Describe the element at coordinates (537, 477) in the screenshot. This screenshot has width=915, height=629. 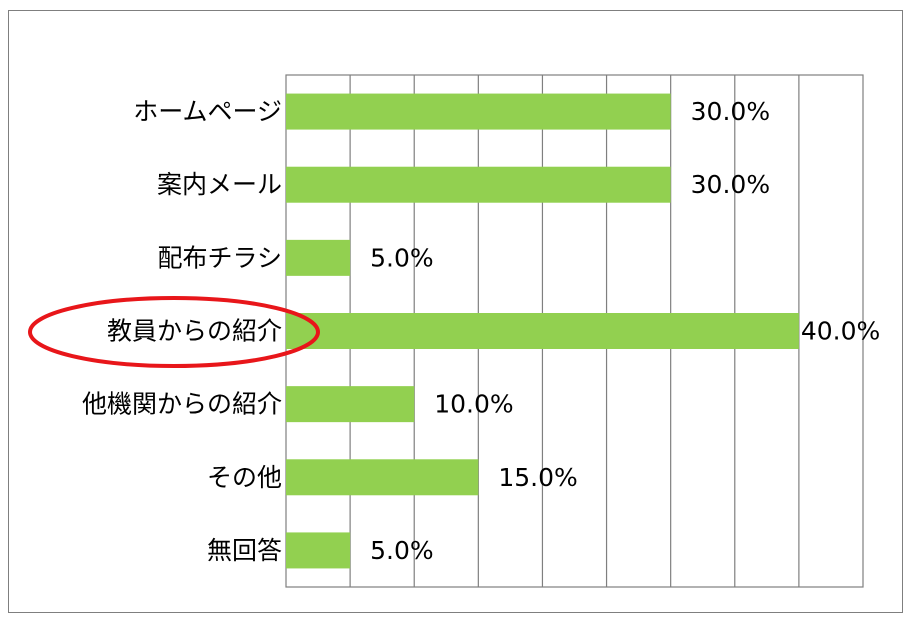
I see `value-label: 15.0%` at that location.